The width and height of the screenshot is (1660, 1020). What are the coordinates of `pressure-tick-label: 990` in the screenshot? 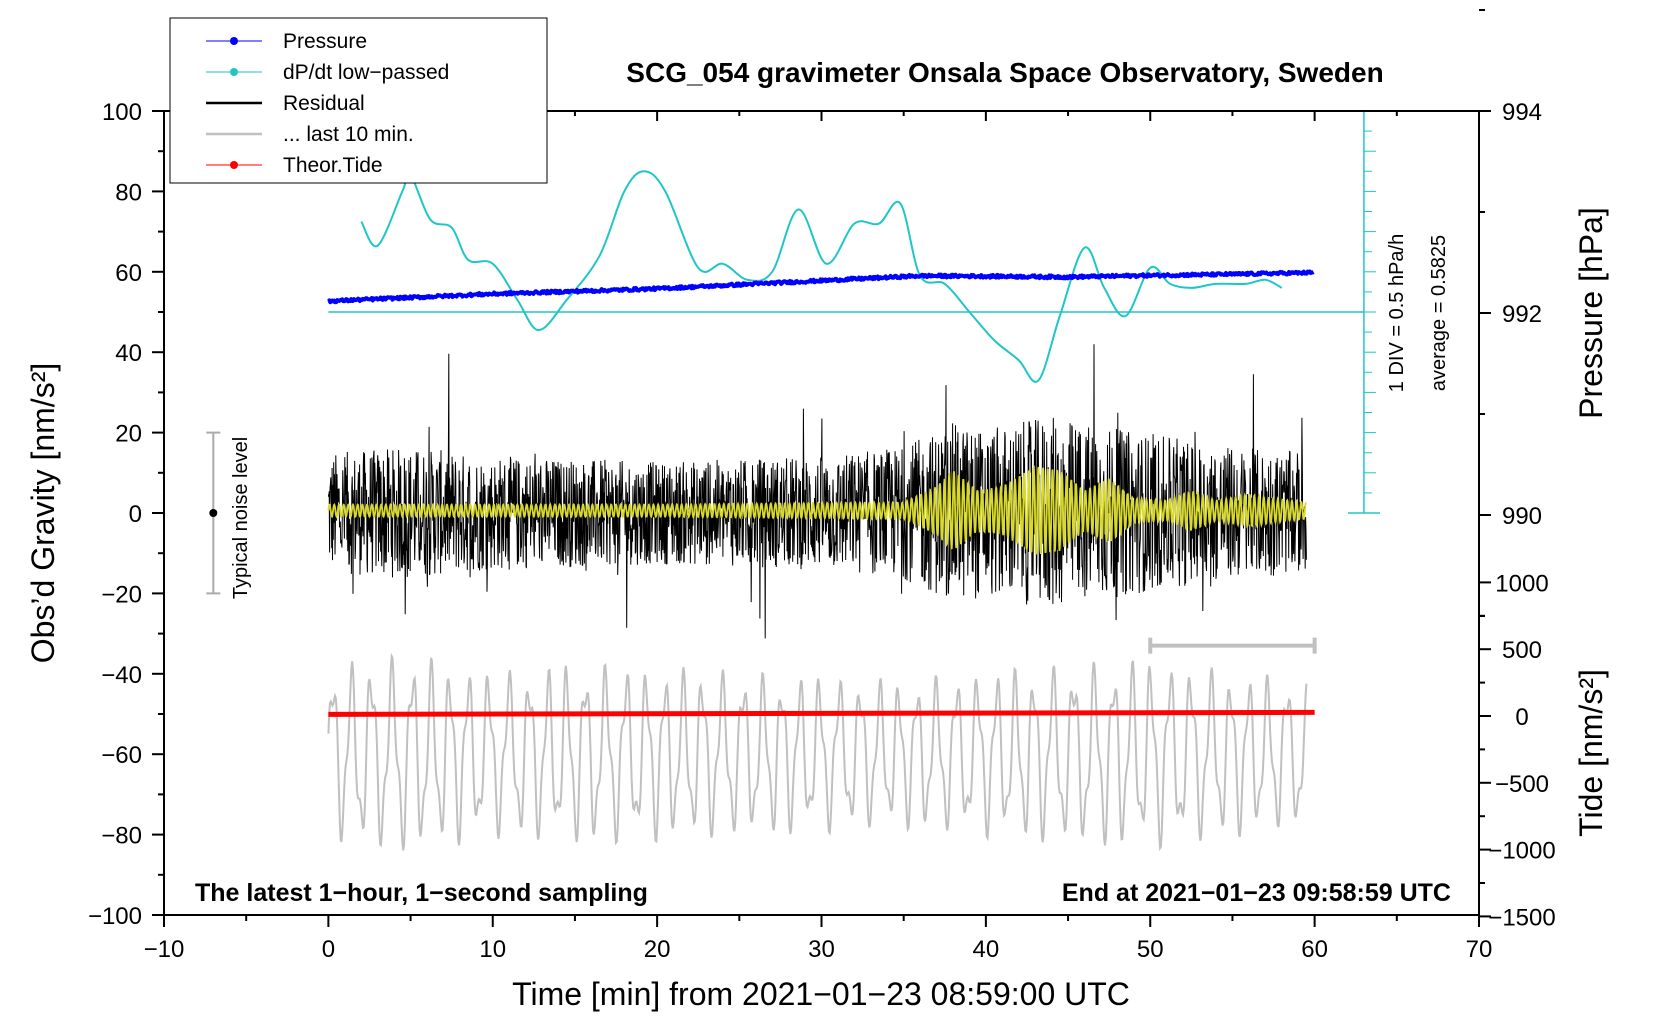 It's located at (1522, 516).